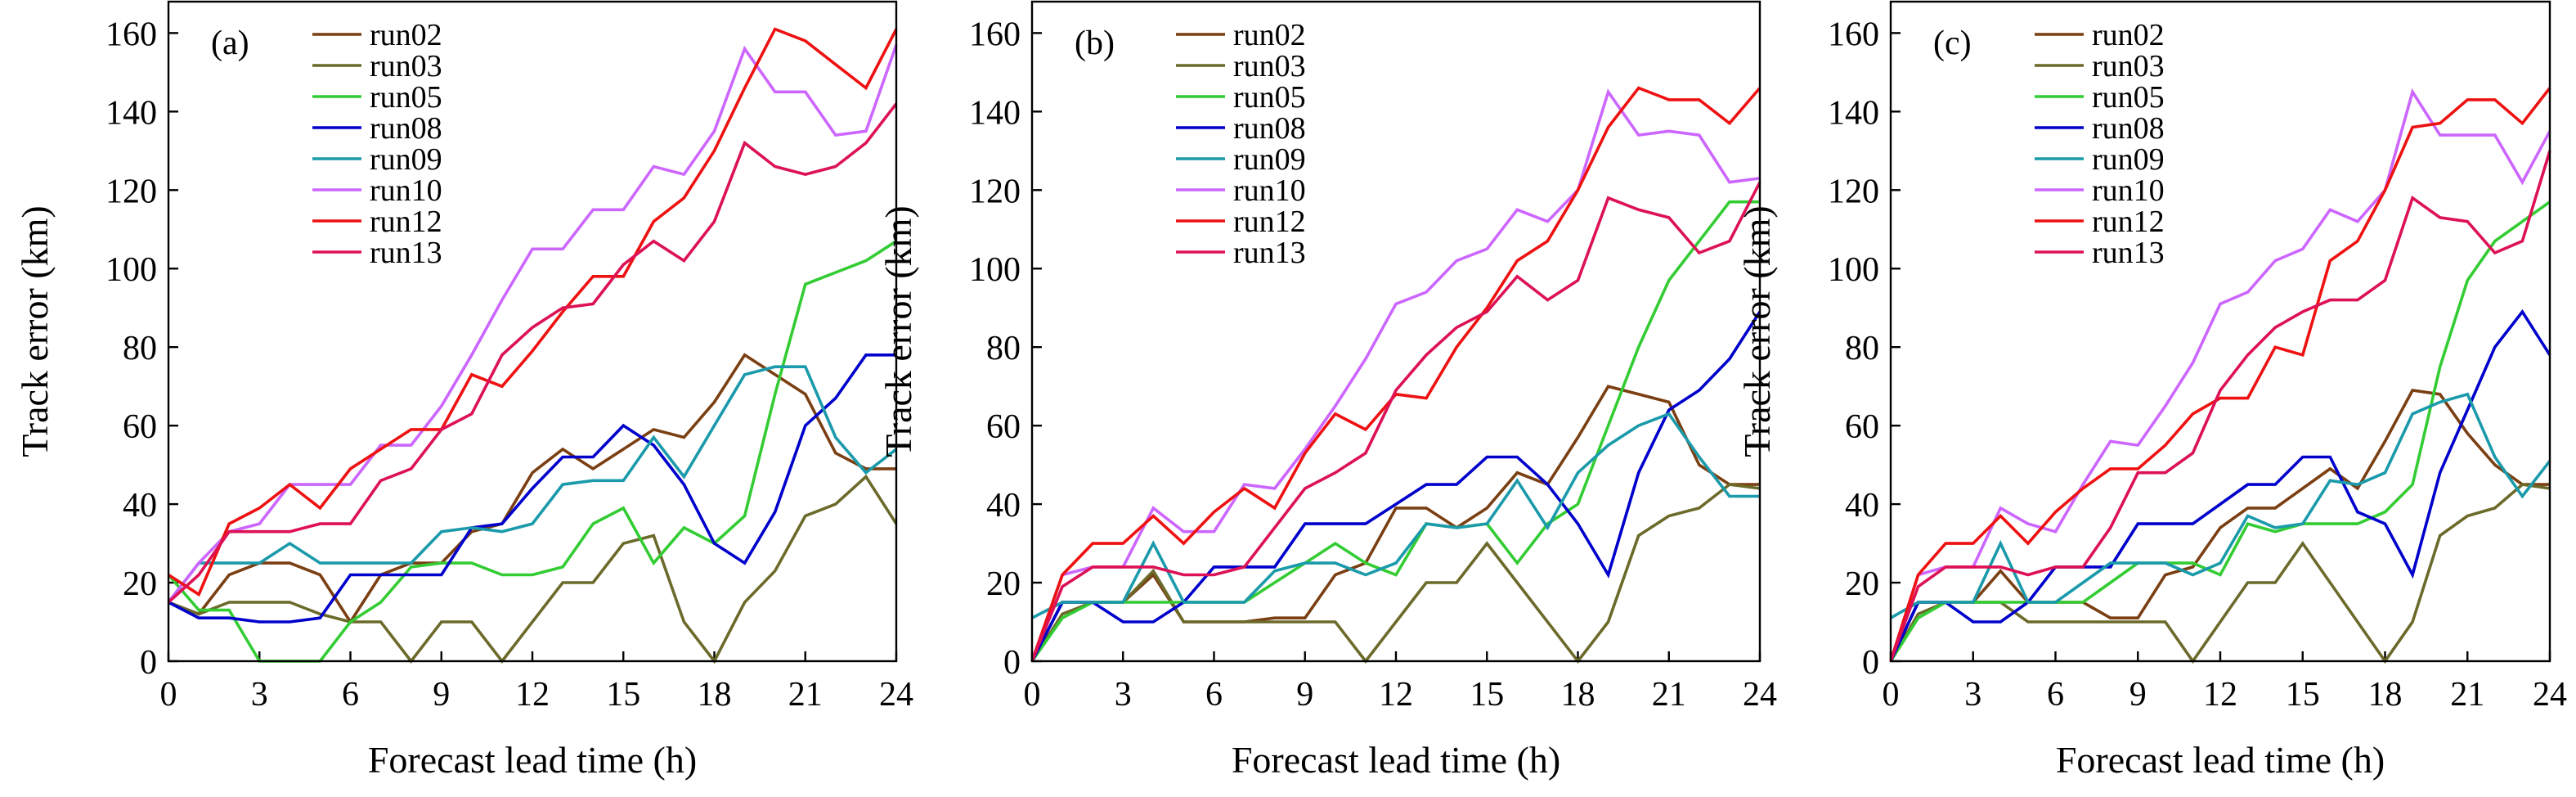 The height and width of the screenshot is (797, 2576). I want to click on series-line-run05, so click(2220, 431).